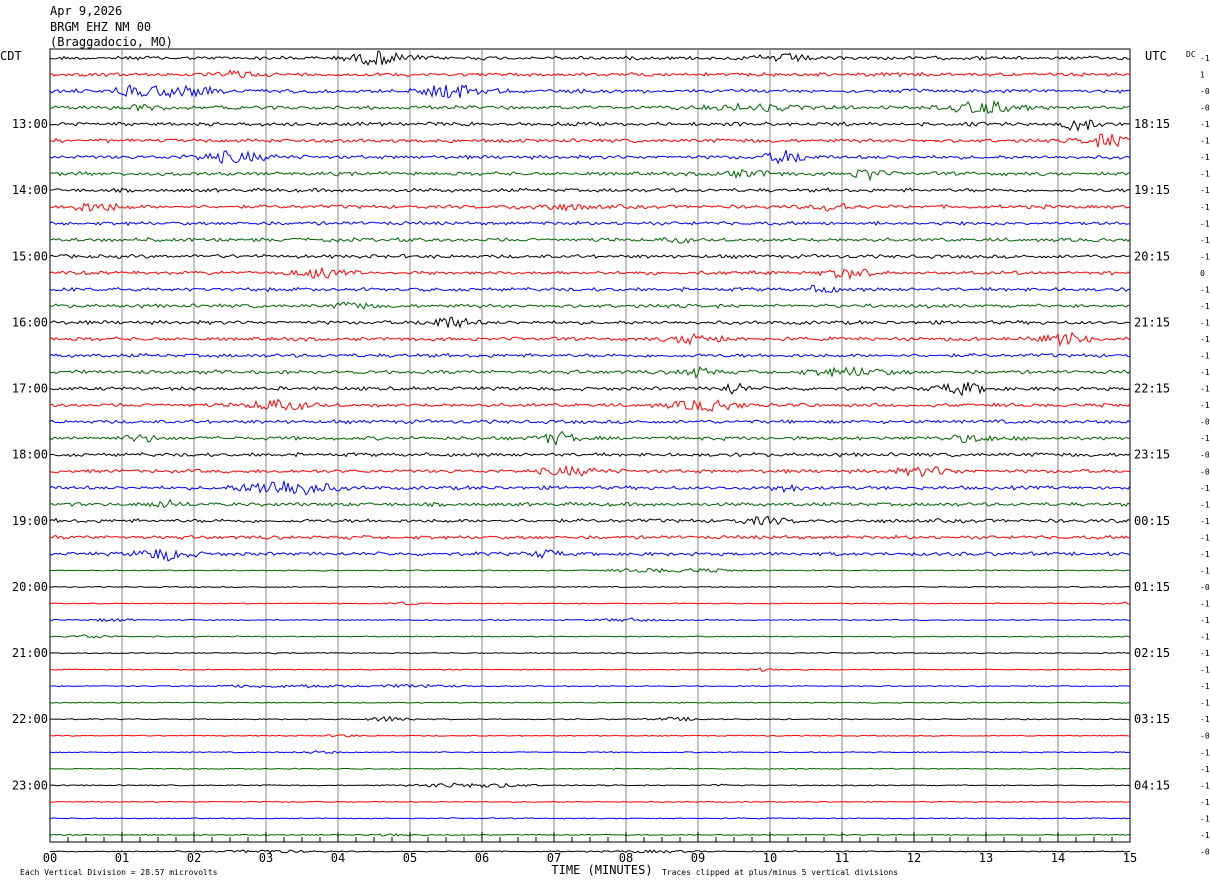  I want to click on cdt-label: CDT, so click(11, 56).